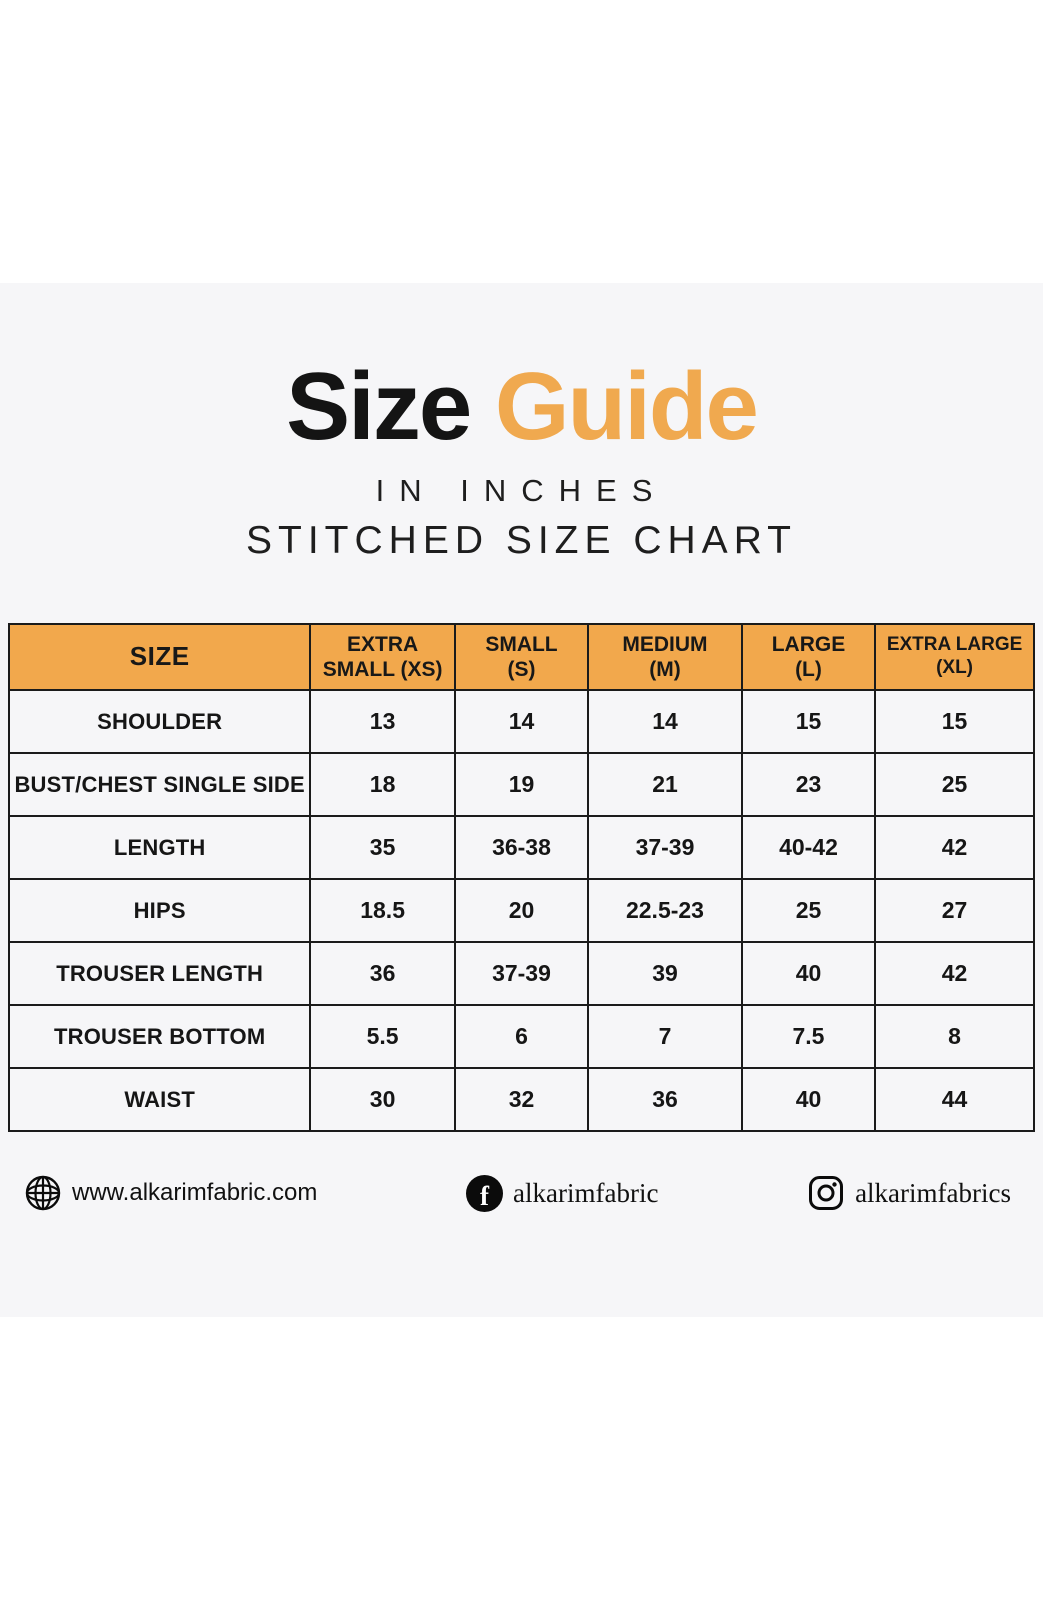 This screenshot has height=1600, width=1043. What do you see at coordinates (808, 847) in the screenshot?
I see `cell-l: 40-42` at bounding box center [808, 847].